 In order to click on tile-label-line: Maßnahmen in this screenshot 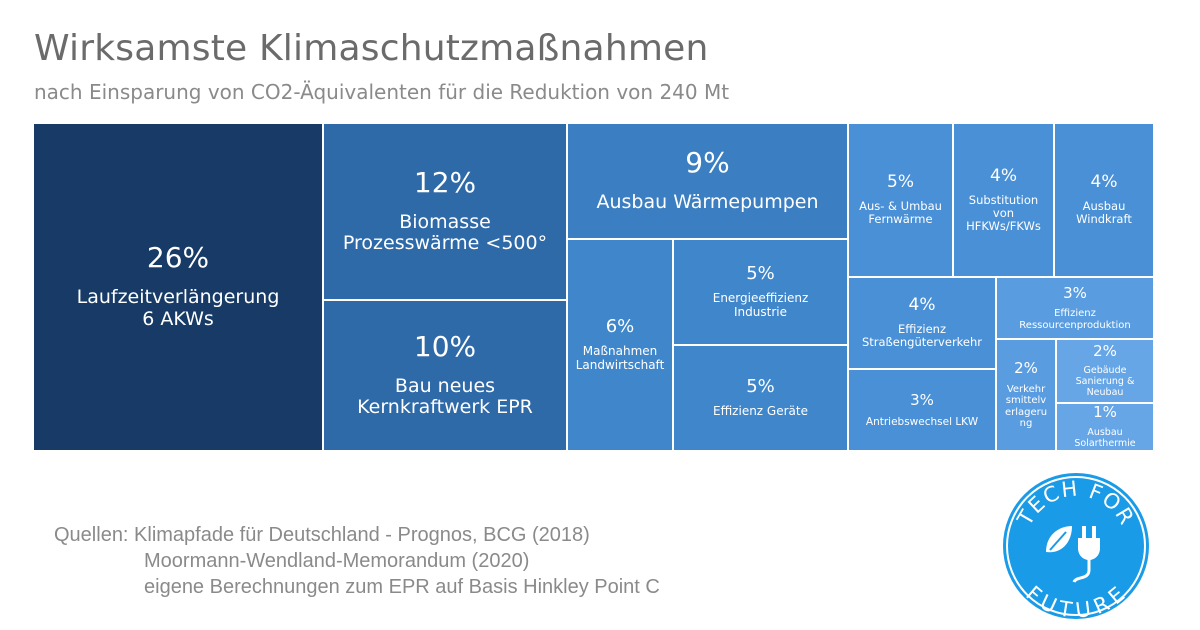, I will do `click(620, 351)`.